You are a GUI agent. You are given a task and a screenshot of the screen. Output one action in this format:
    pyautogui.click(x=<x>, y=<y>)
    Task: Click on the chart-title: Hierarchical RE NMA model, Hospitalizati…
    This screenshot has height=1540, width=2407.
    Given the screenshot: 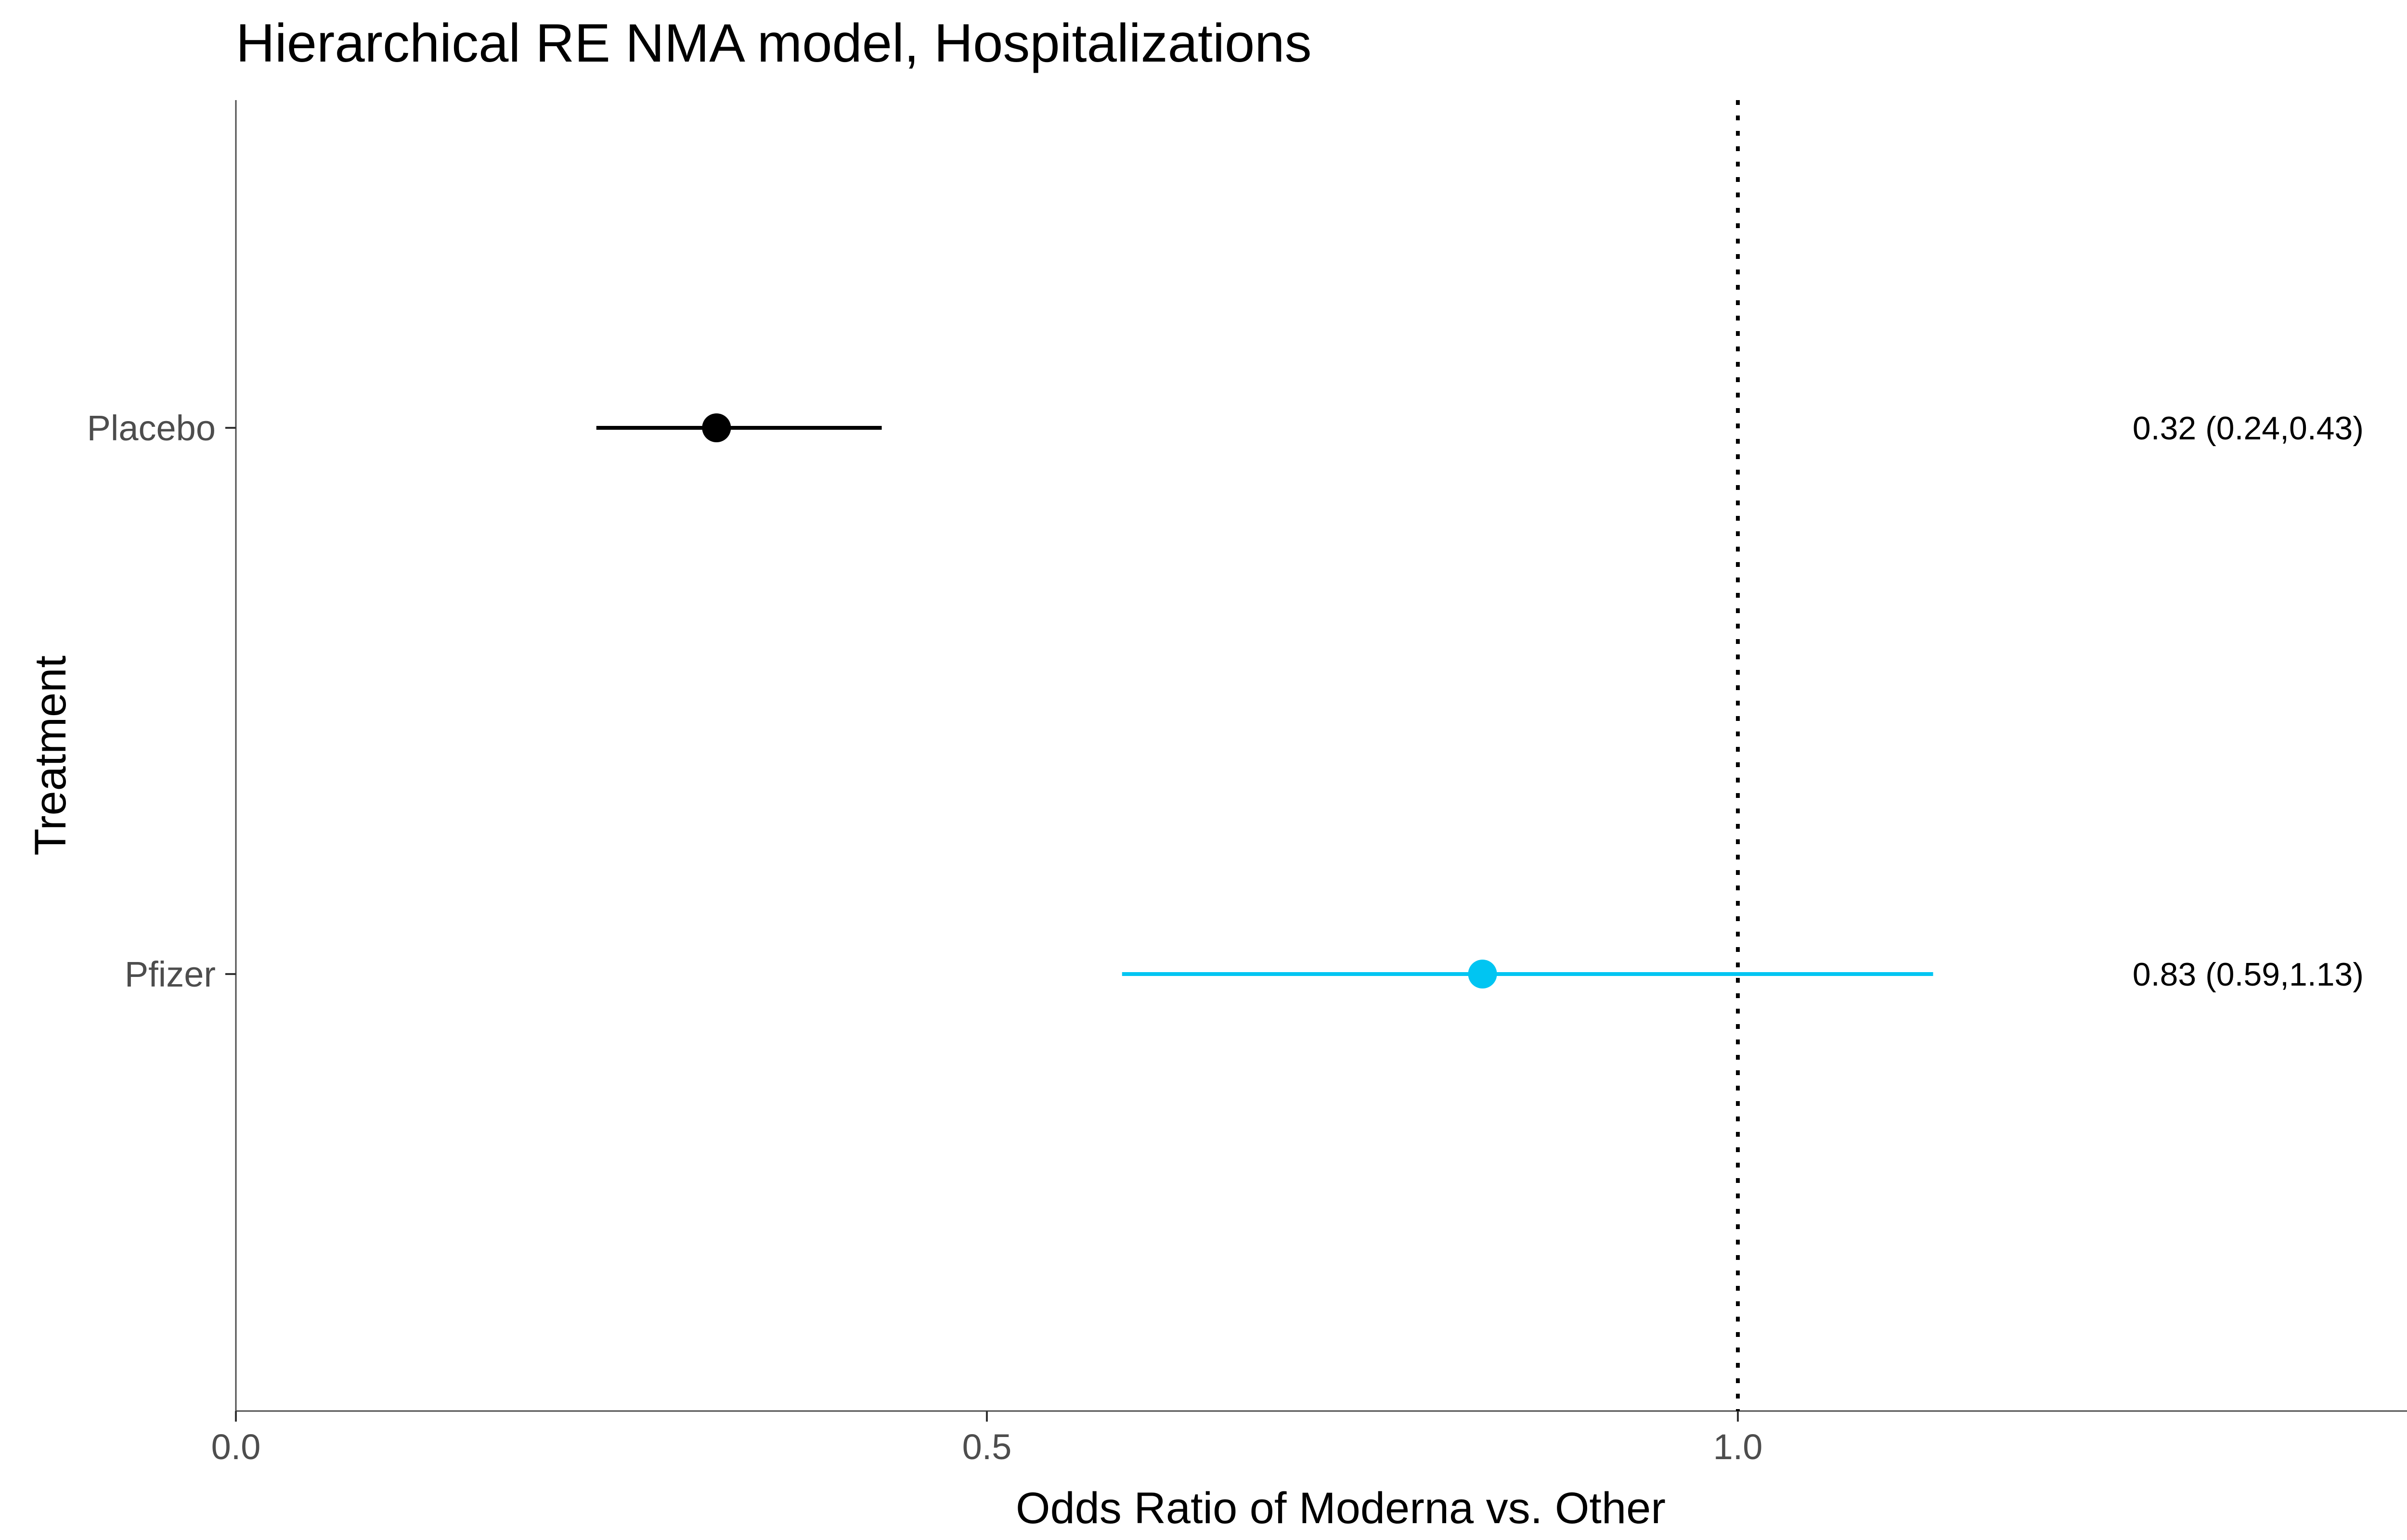 What is the action you would take?
    pyautogui.click(x=774, y=43)
    